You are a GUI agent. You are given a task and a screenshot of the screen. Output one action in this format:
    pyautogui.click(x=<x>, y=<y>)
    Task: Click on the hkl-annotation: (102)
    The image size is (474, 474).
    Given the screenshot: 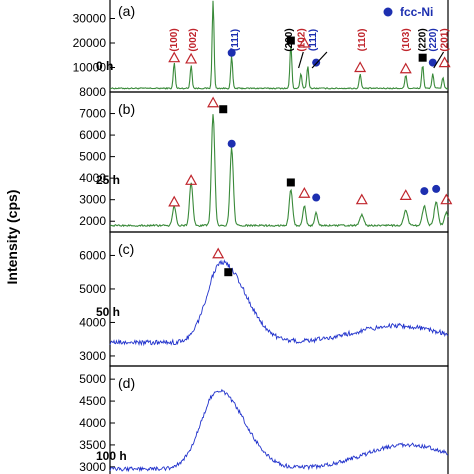 What is the action you would take?
    pyautogui.click(x=302, y=39)
    